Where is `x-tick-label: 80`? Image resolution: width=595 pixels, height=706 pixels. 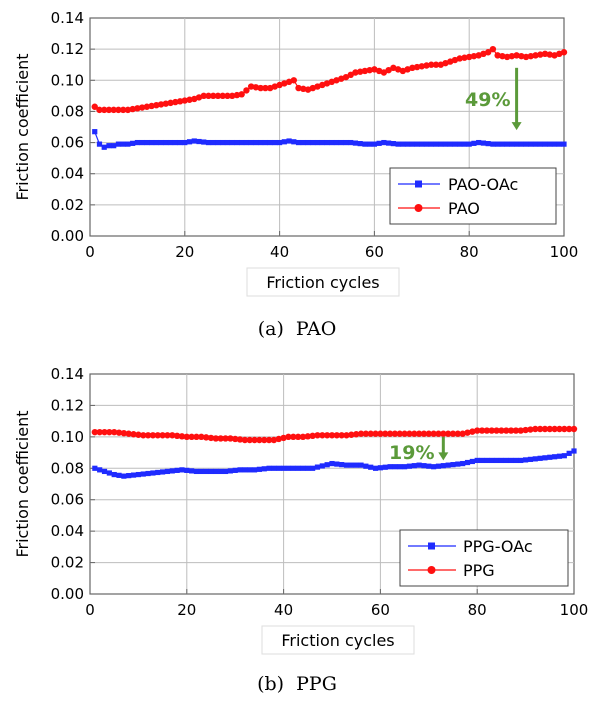
x-tick-label: 80 is located at coordinates (477, 610).